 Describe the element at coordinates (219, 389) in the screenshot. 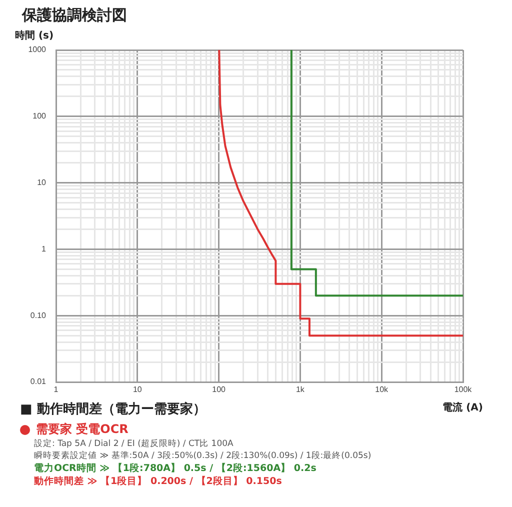

I see `x-tick-label: 100` at that location.